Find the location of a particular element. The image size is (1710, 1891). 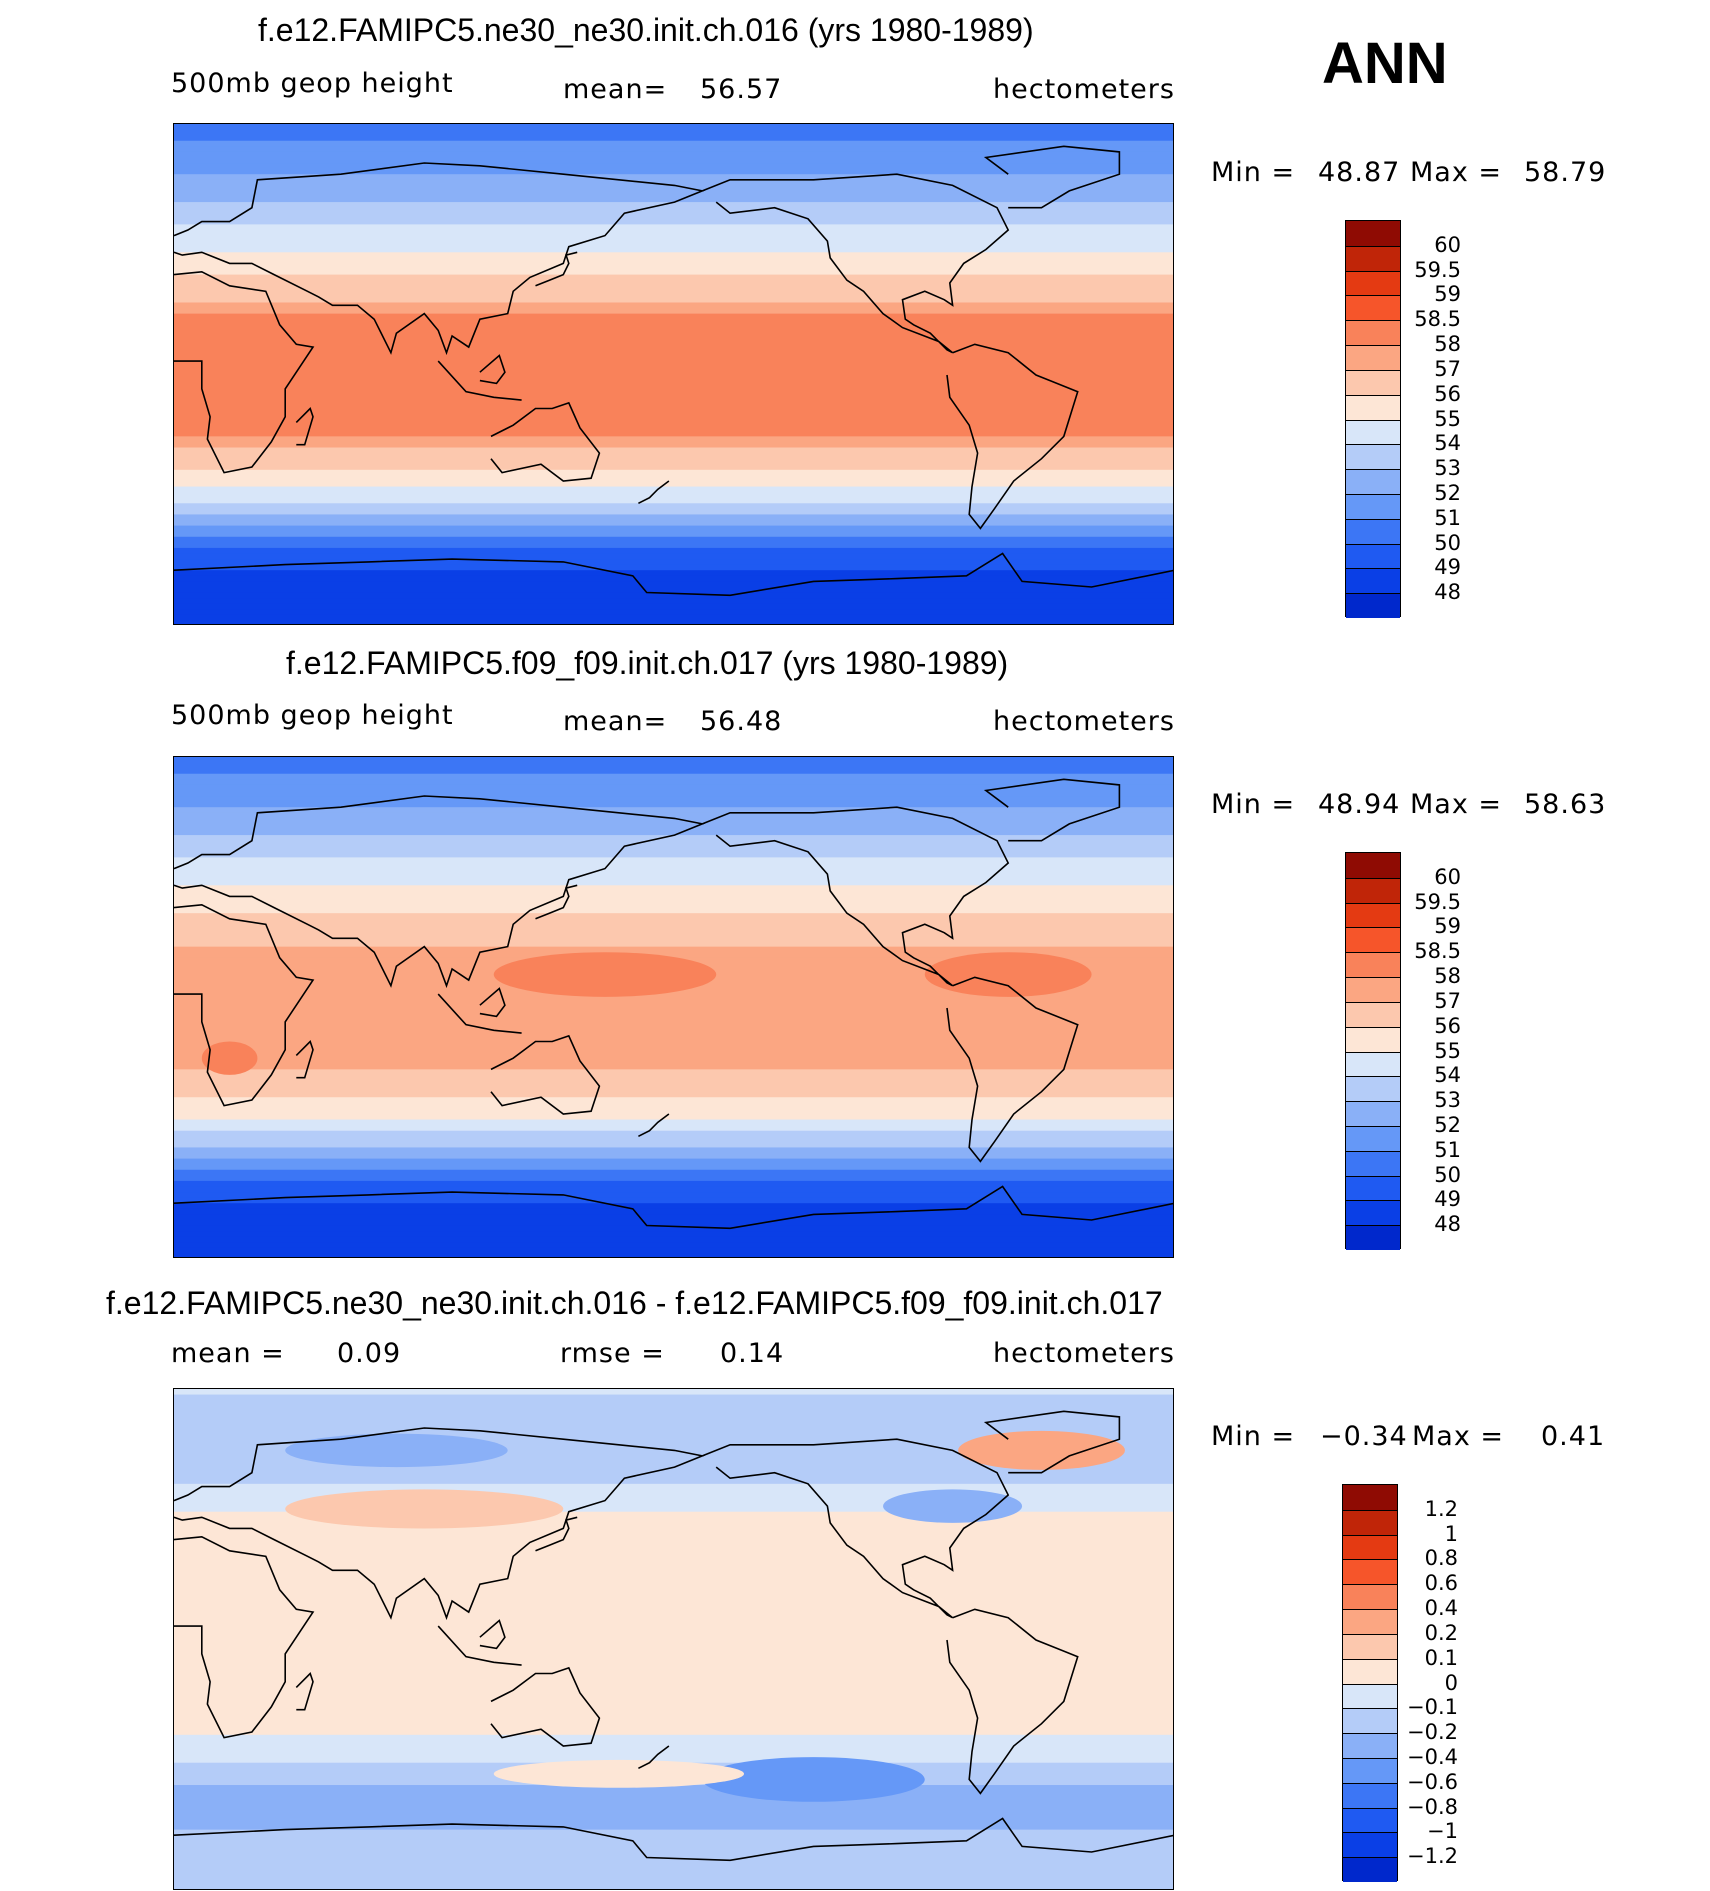

panel-2-mean-label: mean= is located at coordinates (615, 721).